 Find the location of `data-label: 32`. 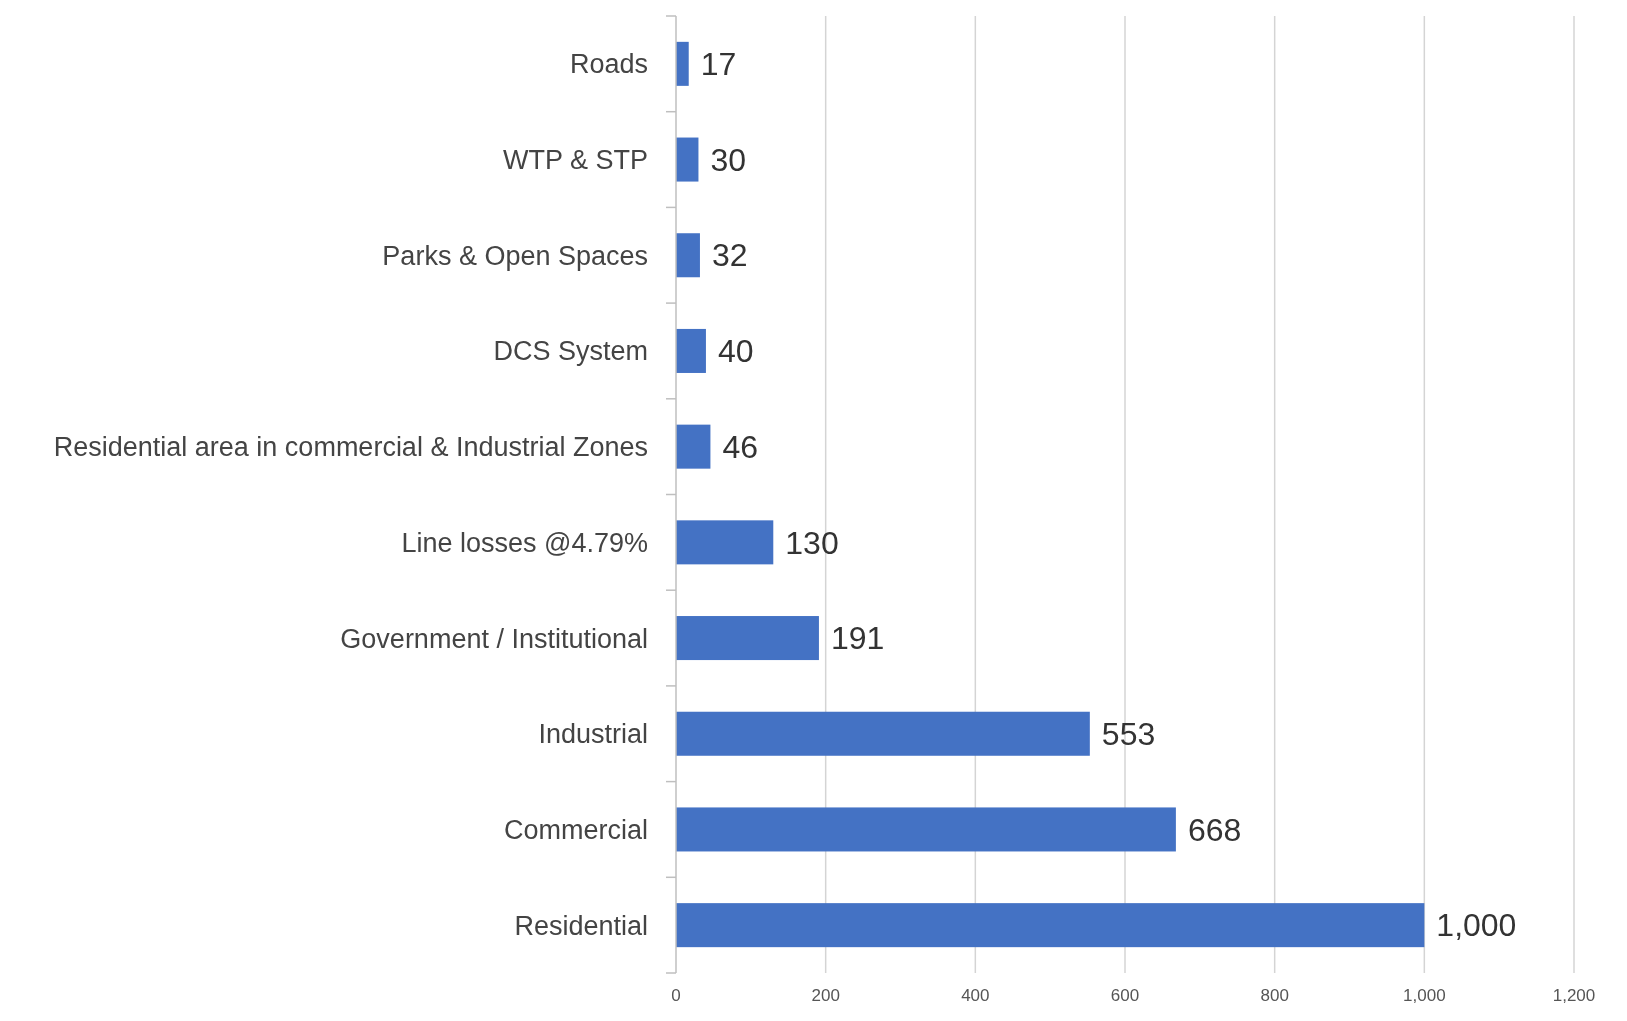

data-label: 32 is located at coordinates (729, 255).